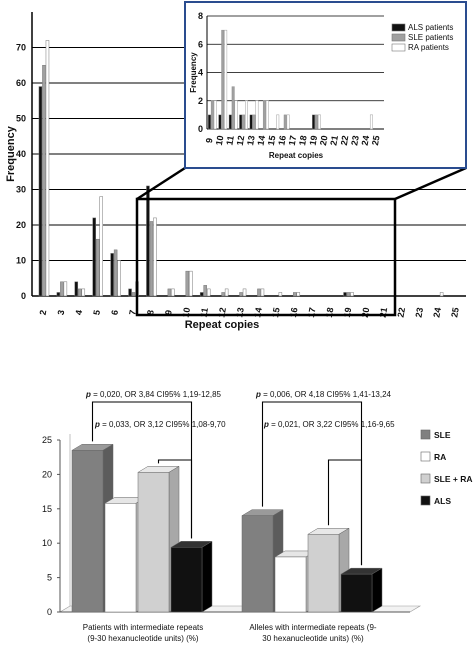  I want to click on x-tick-label: 14, so click(258, 313).